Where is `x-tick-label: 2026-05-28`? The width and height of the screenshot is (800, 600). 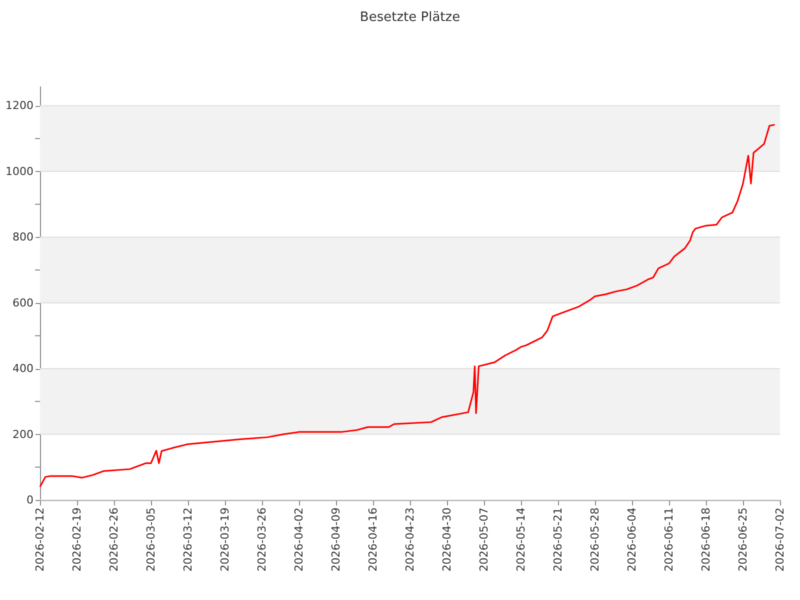
x-tick-label: 2026-05-28 is located at coordinates (595, 540).